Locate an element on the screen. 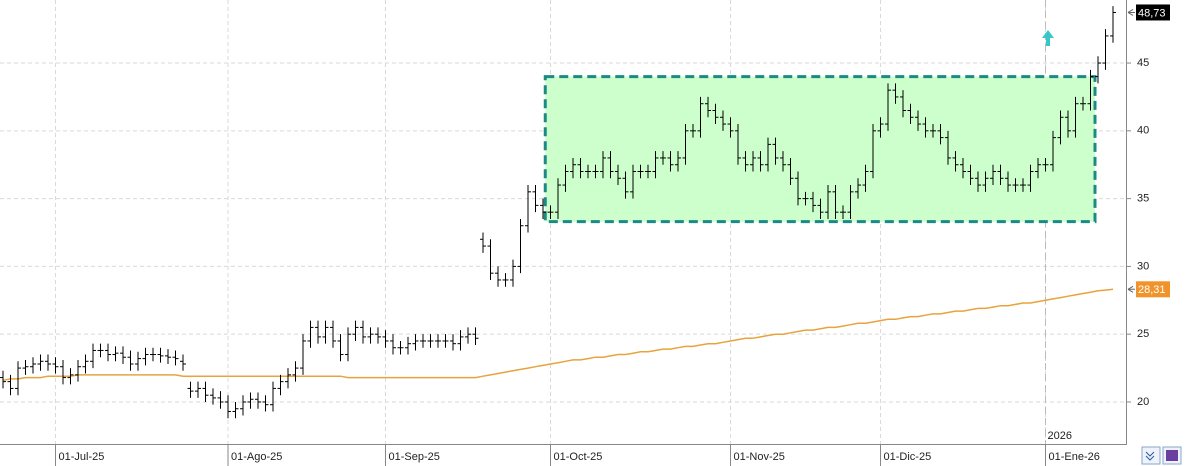 The image size is (1185, 466). x-tick-label: 01-Nov-25 is located at coordinates (759, 457).